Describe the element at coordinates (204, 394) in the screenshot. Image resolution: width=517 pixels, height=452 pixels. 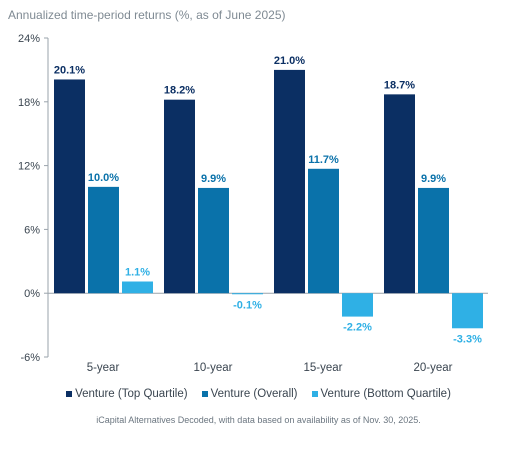
I see `legend-swatch-overall` at that location.